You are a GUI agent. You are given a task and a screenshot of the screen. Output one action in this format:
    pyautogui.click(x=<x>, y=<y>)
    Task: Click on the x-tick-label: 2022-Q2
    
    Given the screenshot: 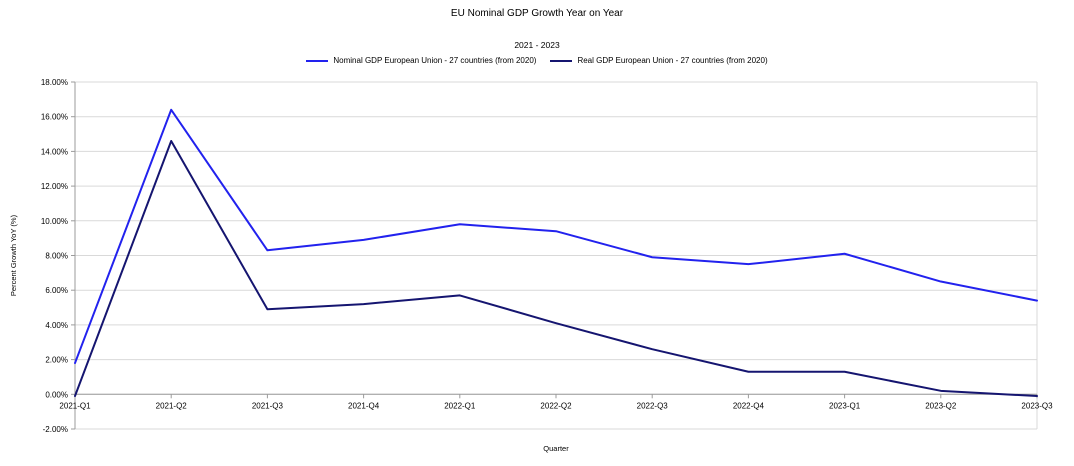 What is the action you would take?
    pyautogui.click(x=556, y=405)
    